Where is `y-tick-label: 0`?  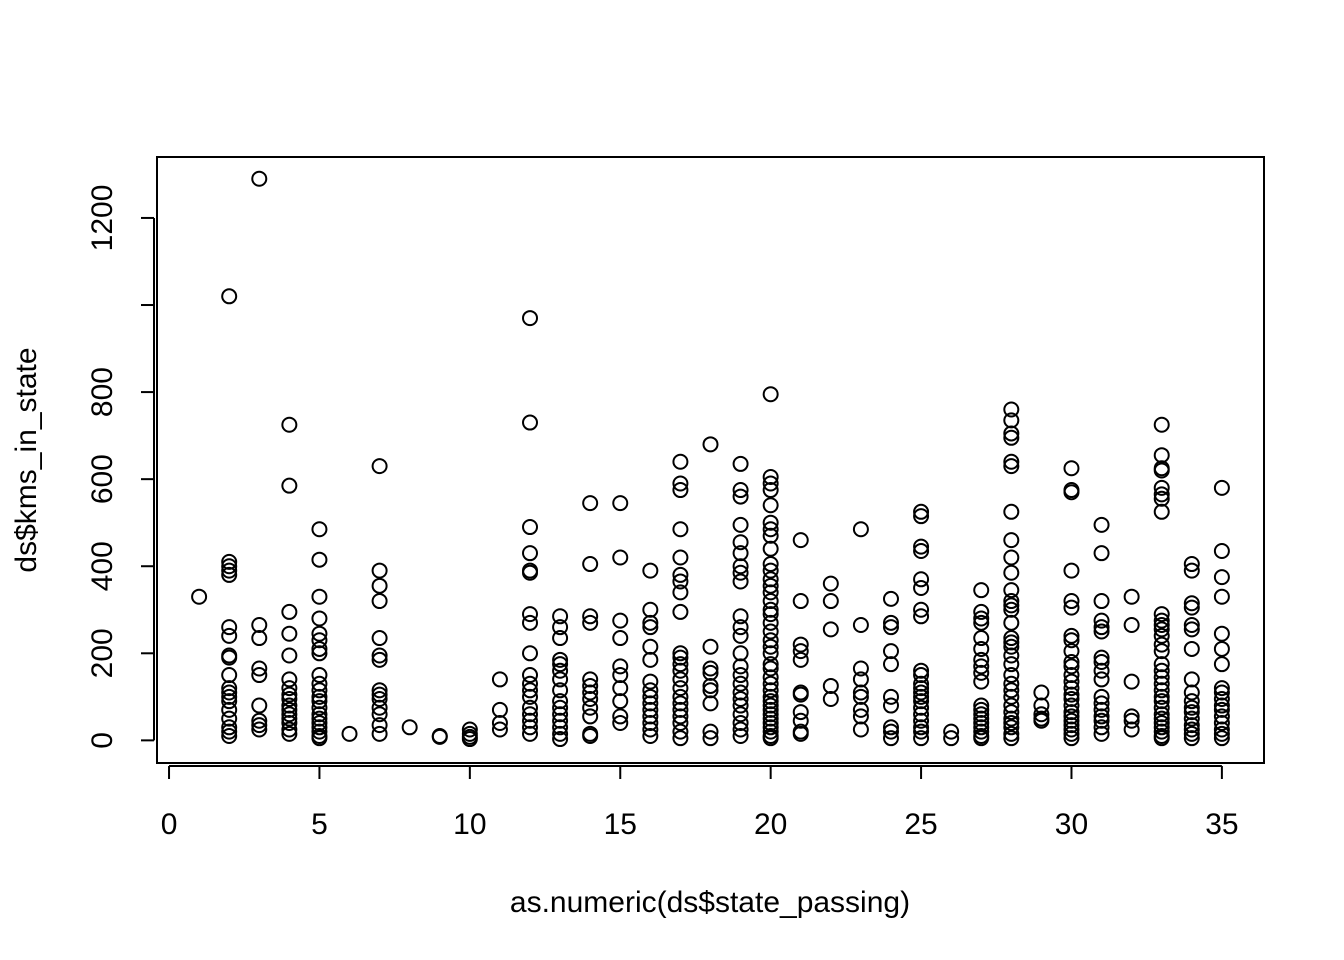 y-tick-label: 0 is located at coordinates (102, 740).